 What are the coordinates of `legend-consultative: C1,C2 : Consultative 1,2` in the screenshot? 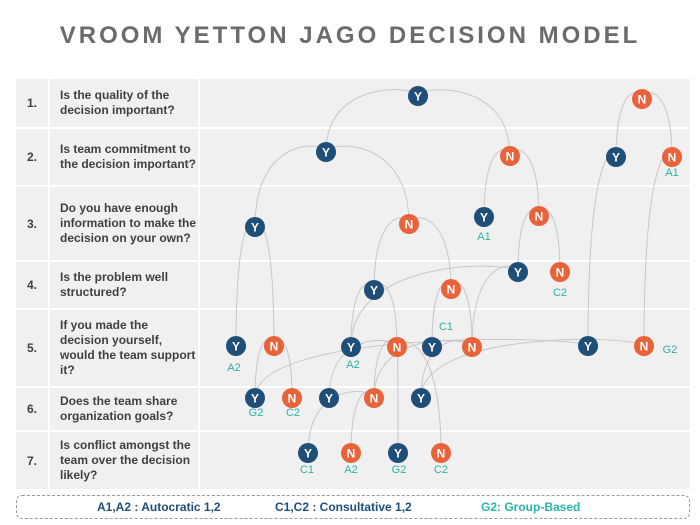 It's located at (343, 507).